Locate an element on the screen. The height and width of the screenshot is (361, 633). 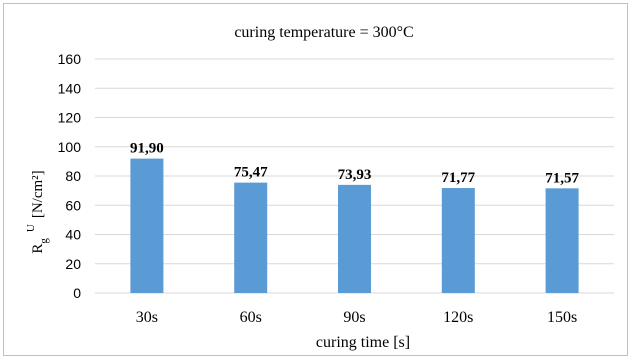
y-label-unit: [N/cm²] is located at coordinates (38, 194).